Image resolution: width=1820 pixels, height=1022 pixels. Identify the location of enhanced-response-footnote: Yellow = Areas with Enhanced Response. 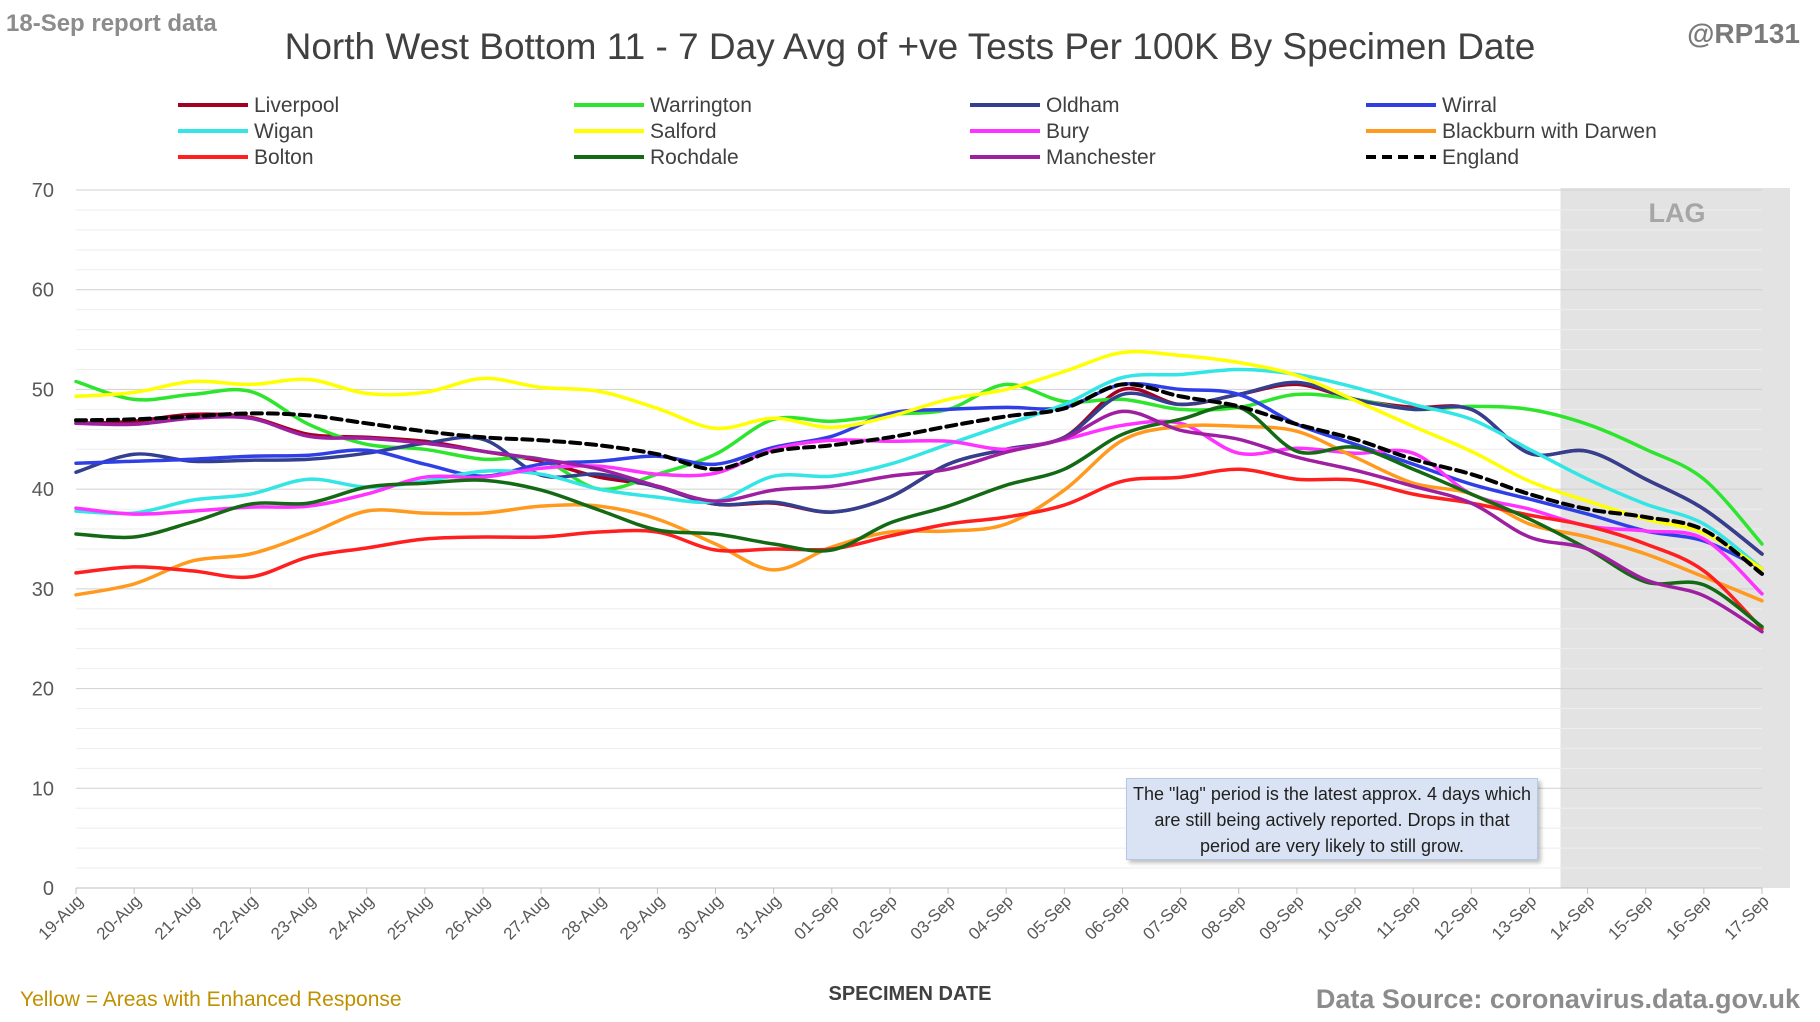
(211, 999).